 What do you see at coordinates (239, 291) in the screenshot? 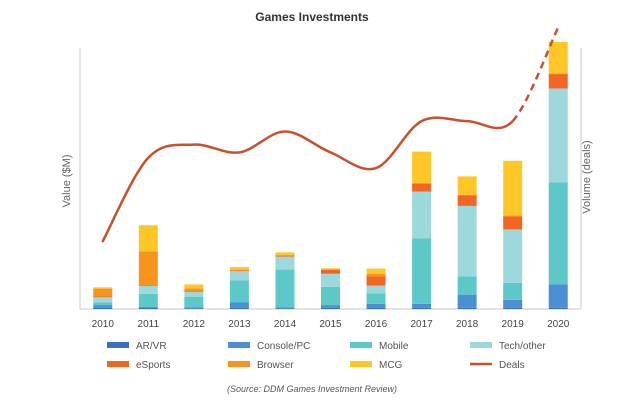
I see `bar-segment-mobile-2013` at bounding box center [239, 291].